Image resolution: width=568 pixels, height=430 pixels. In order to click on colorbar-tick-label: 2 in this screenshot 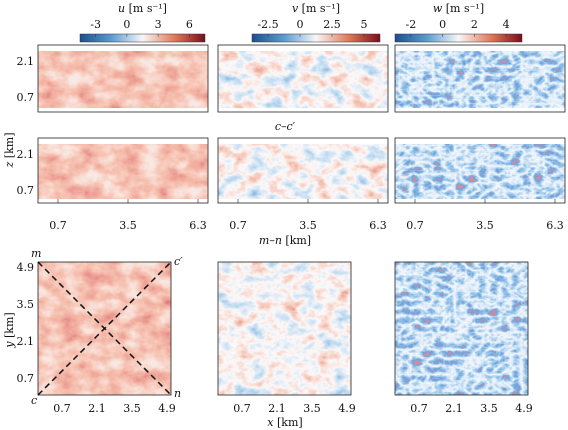, I will do `click(474, 24)`.